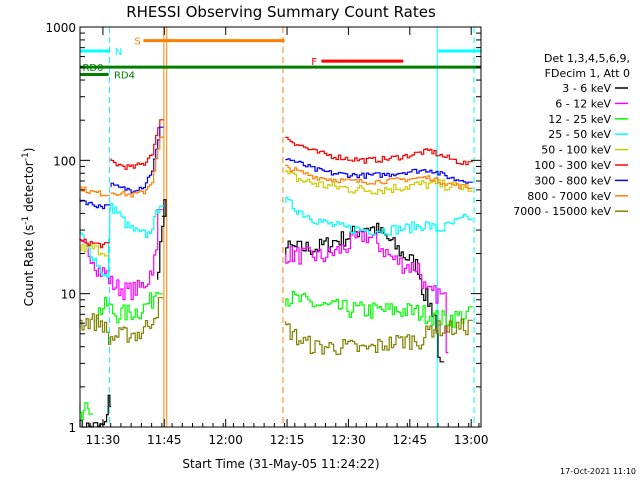 The image size is (640, 480). Describe the element at coordinates (587, 73) in the screenshot. I see `legend-header-2: FDecim 1, Att 0` at that location.